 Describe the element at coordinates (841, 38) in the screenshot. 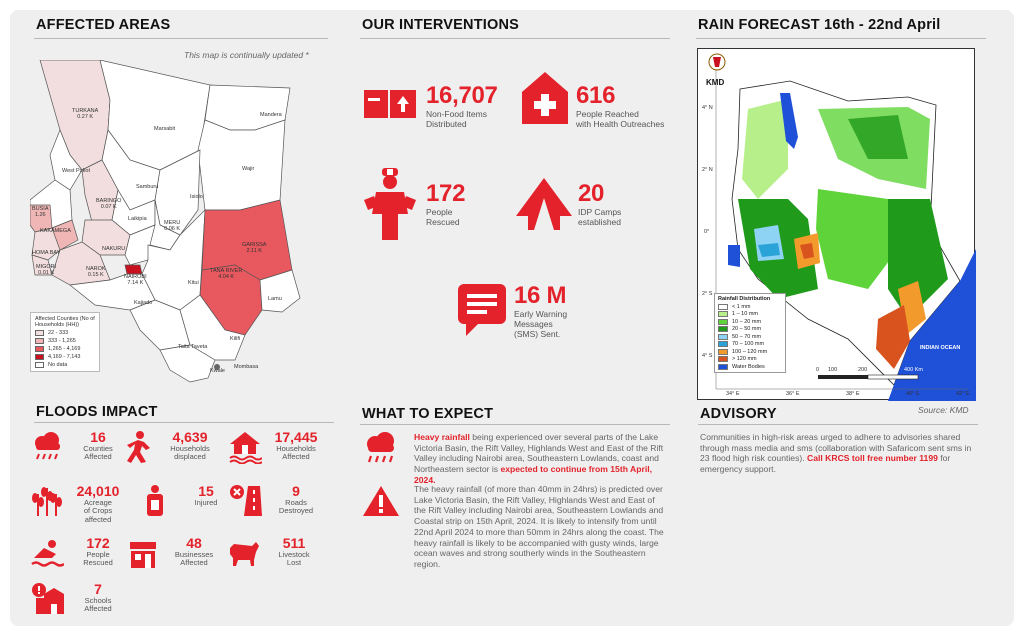

I see `forecast-divider` at that location.